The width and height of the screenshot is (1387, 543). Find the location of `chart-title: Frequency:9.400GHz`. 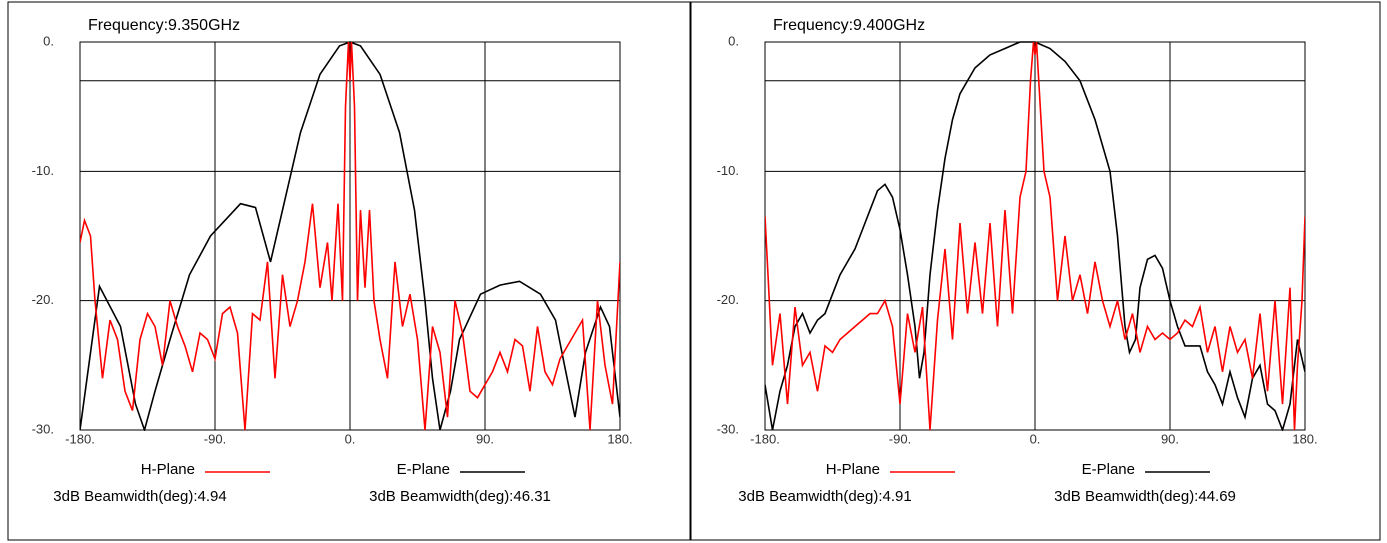

chart-title: Frequency:9.400GHz is located at coordinates (849, 25).